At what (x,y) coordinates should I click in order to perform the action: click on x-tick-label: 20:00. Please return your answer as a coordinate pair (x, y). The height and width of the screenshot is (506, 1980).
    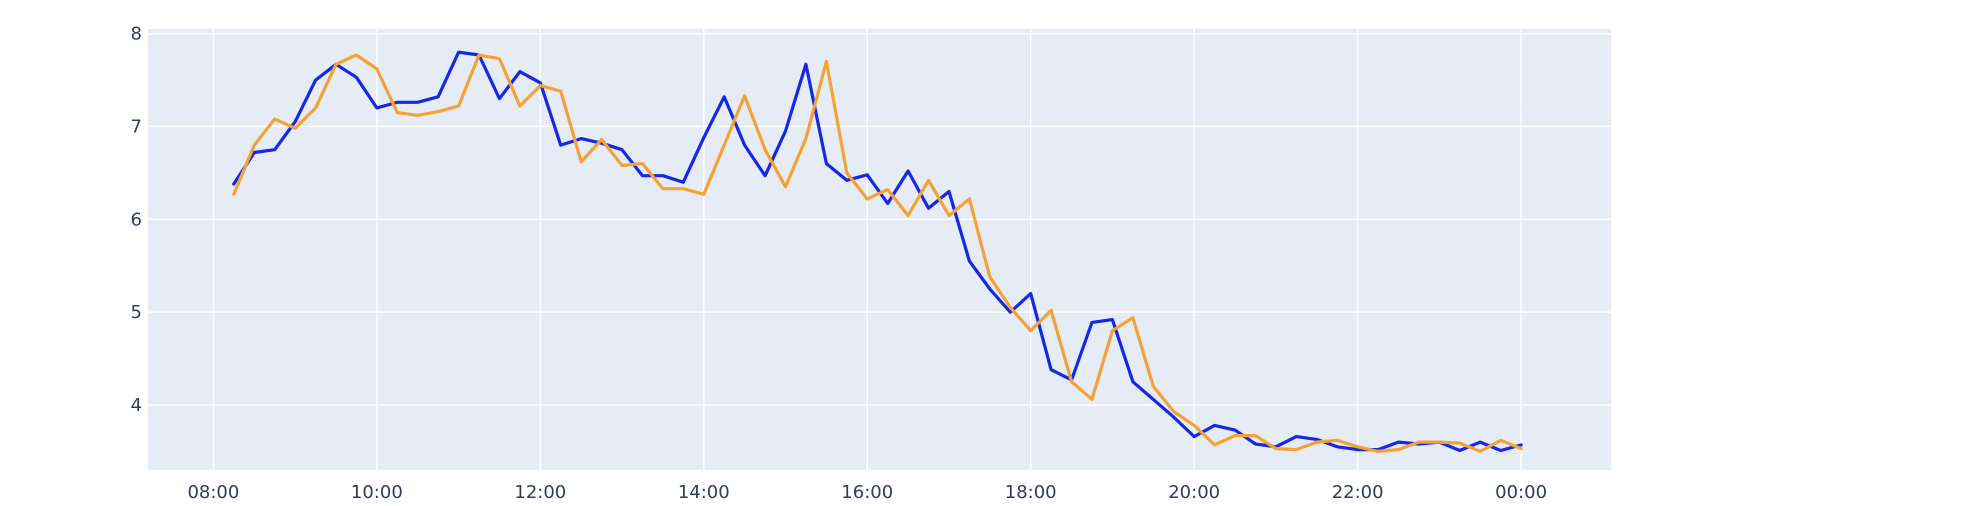
    Looking at the image, I should click on (1194, 492).